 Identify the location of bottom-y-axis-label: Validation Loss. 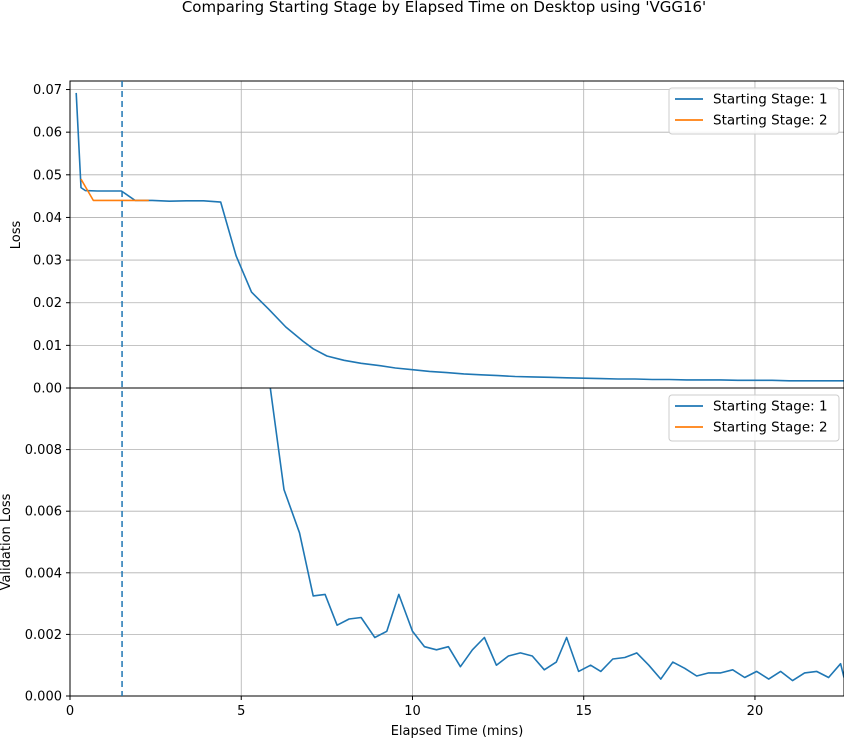
(7, 541).